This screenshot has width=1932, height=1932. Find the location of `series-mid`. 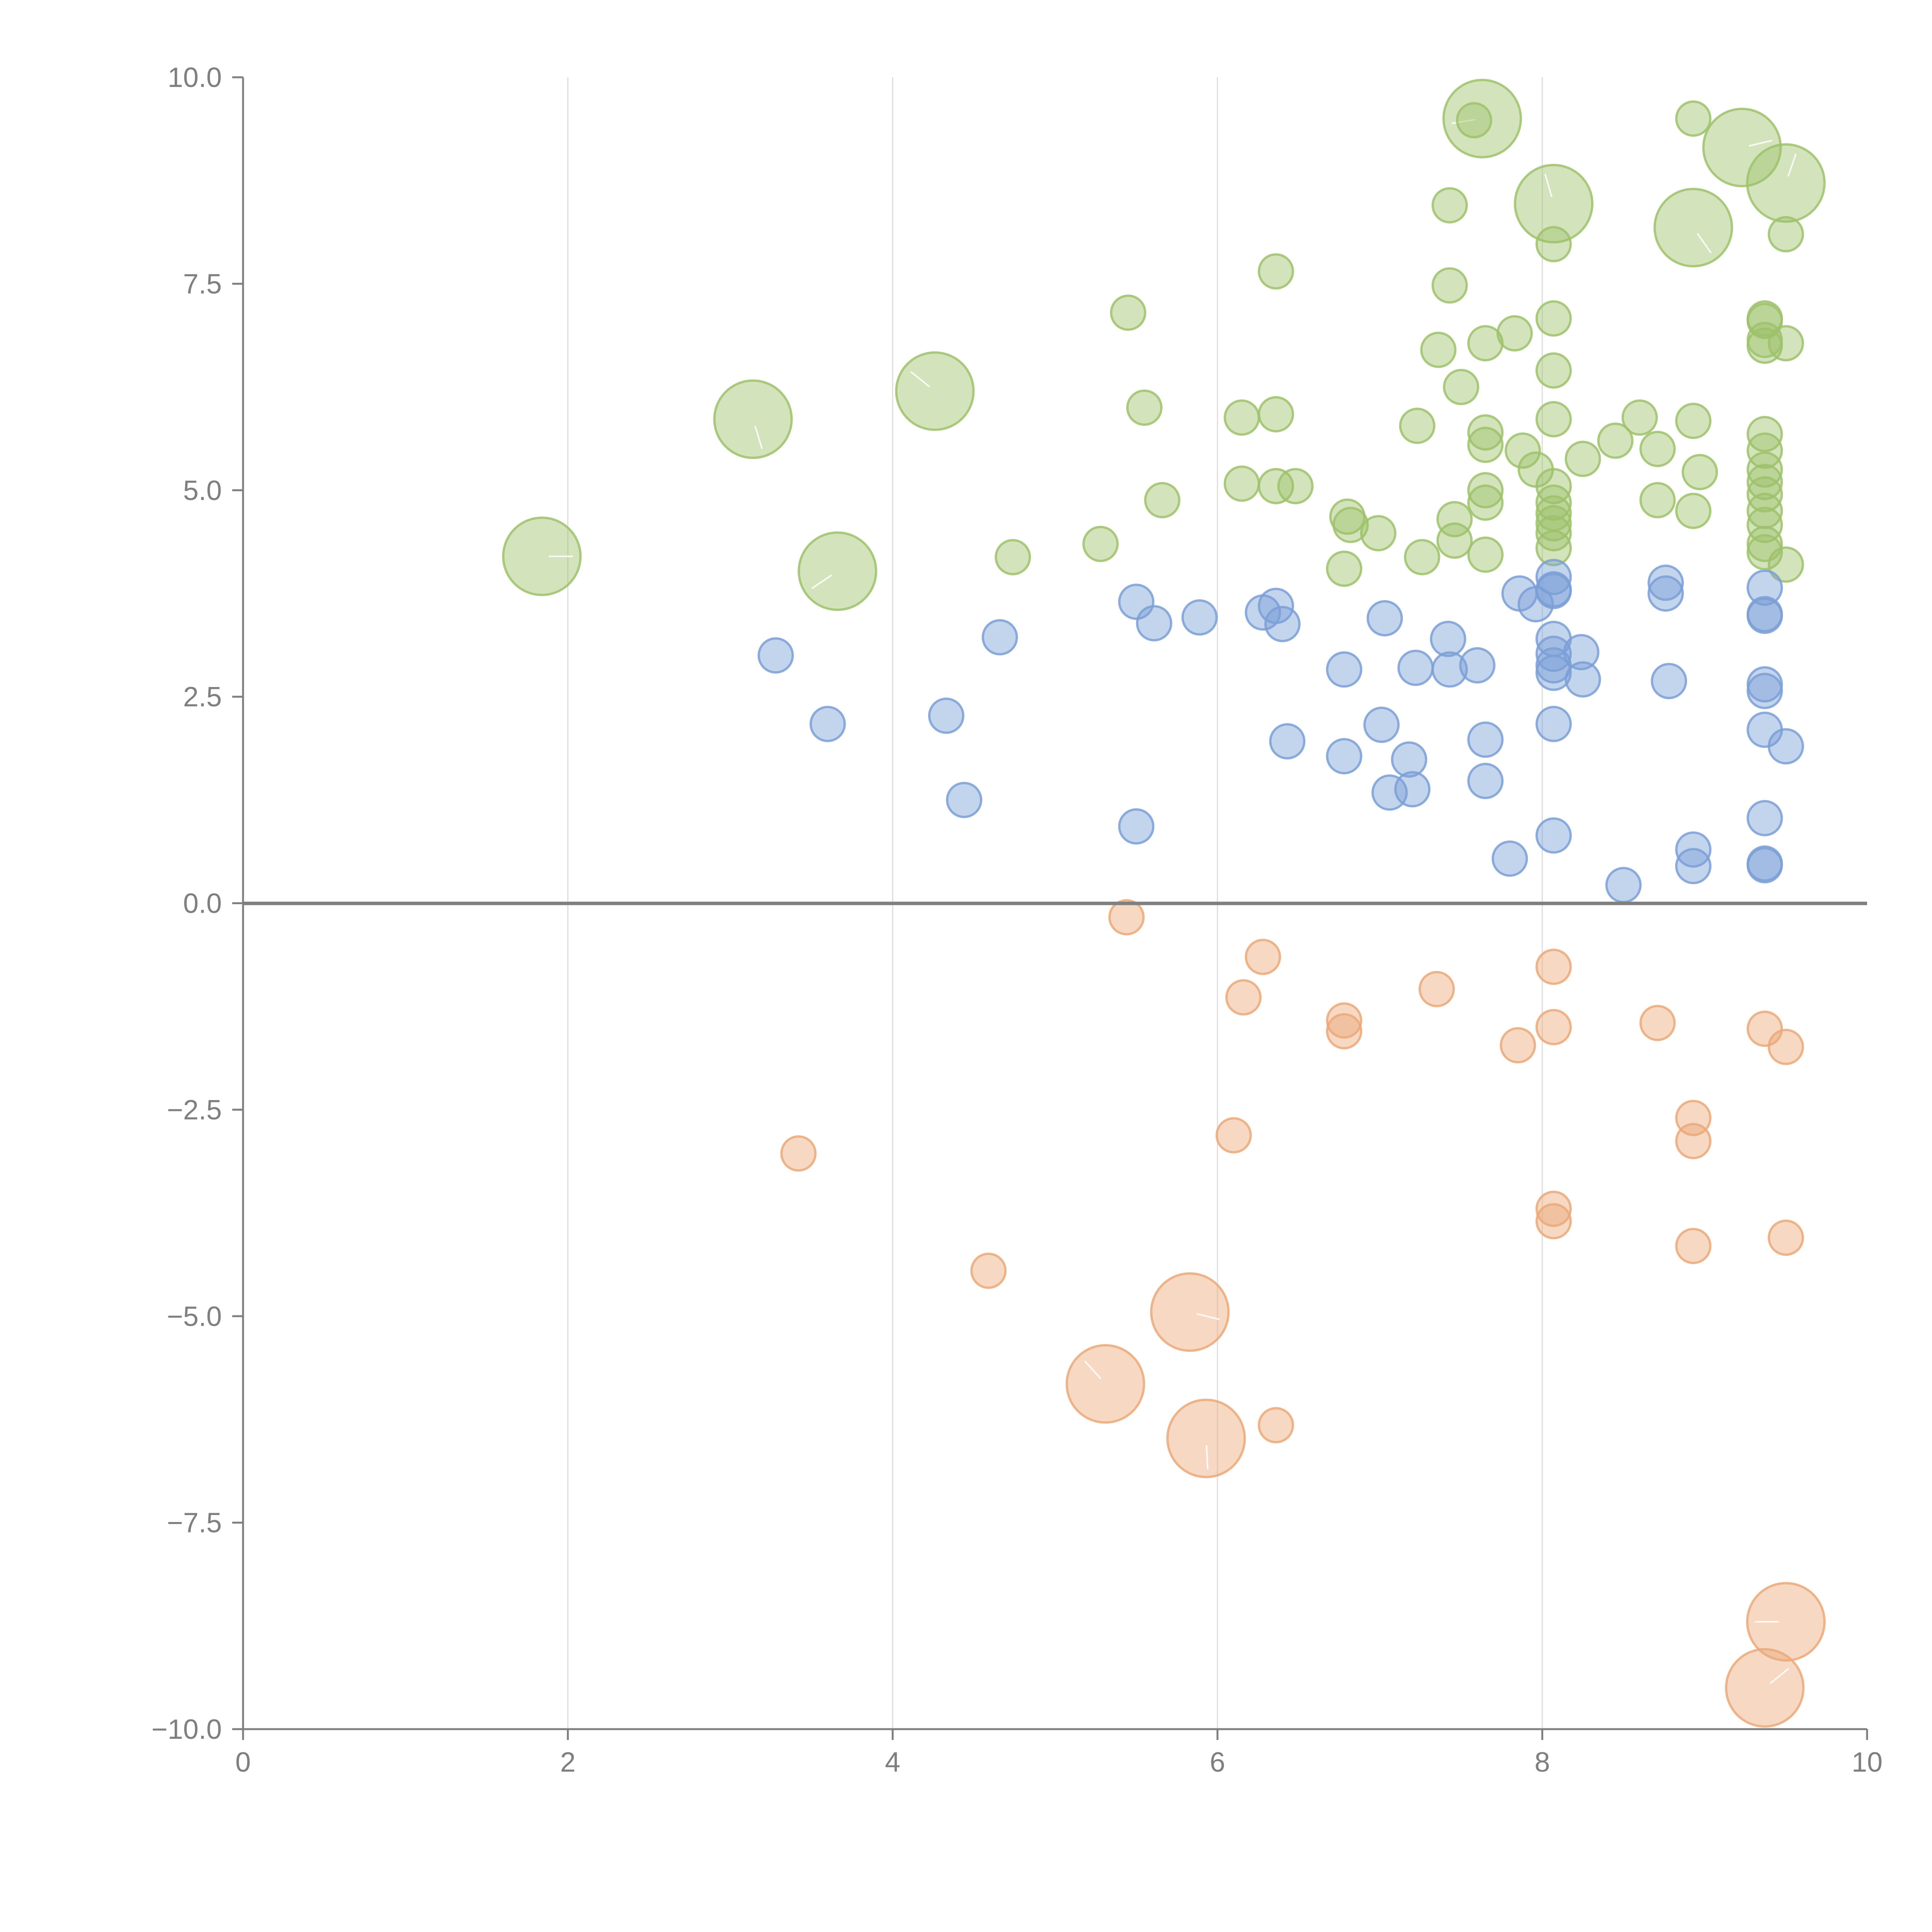

series-mid is located at coordinates (1281, 731).